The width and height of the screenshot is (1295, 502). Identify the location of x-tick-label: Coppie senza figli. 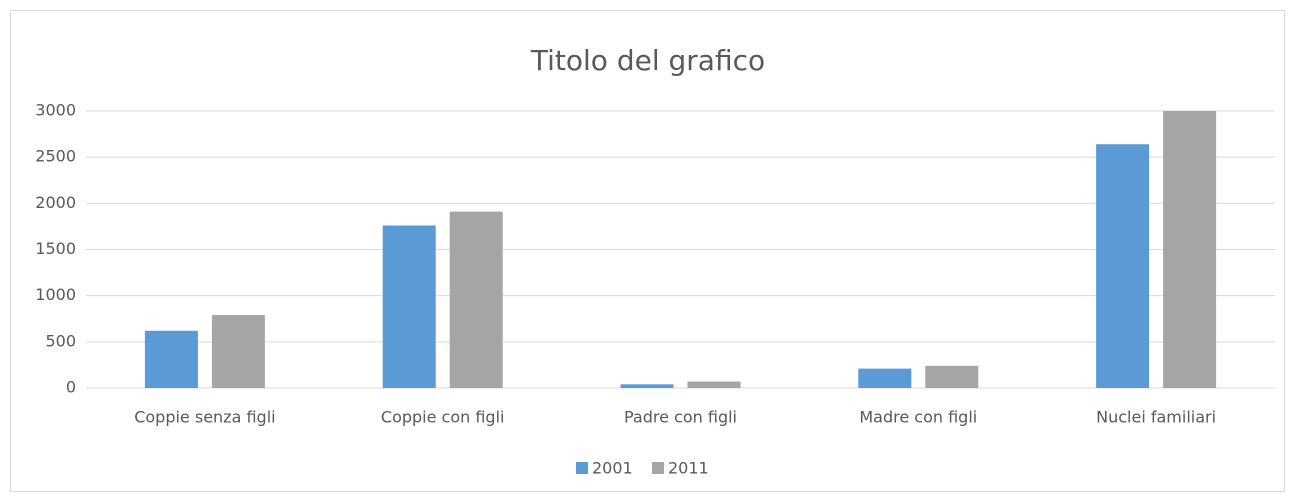
(204, 417).